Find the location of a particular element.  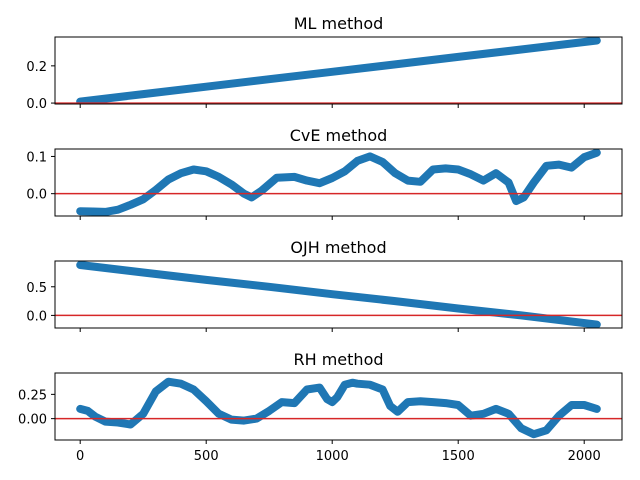

panel-title-4: RH method is located at coordinates (338, 359).